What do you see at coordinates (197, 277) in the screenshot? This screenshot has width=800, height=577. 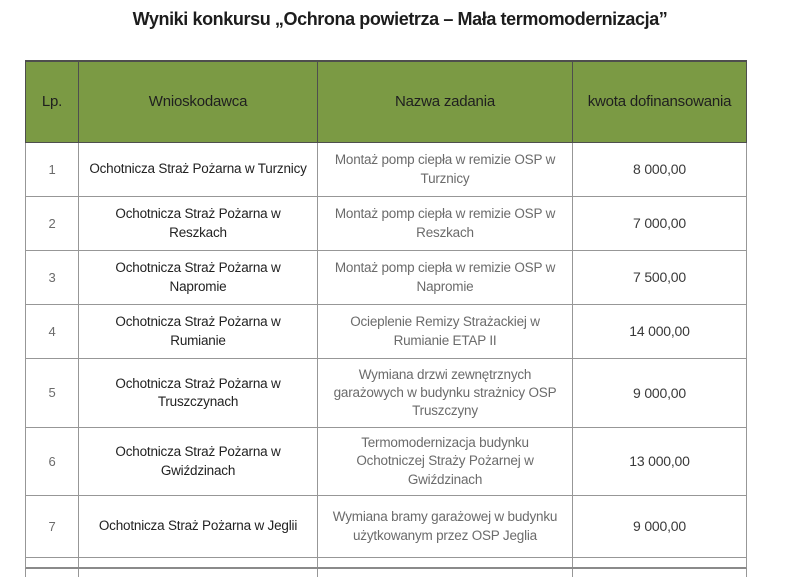 I see `applicant-cell: Ochotnicza Straż Pożarna w Napromie` at bounding box center [197, 277].